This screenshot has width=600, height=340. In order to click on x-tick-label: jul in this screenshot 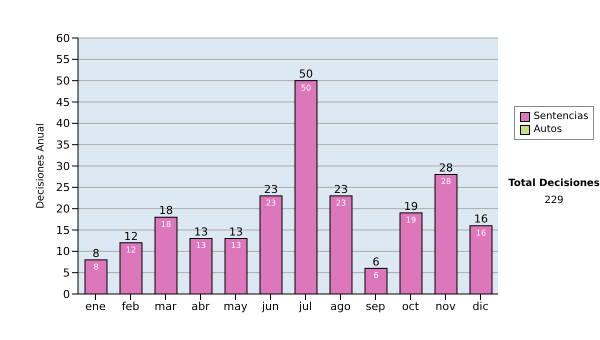, I will do `click(305, 306)`.